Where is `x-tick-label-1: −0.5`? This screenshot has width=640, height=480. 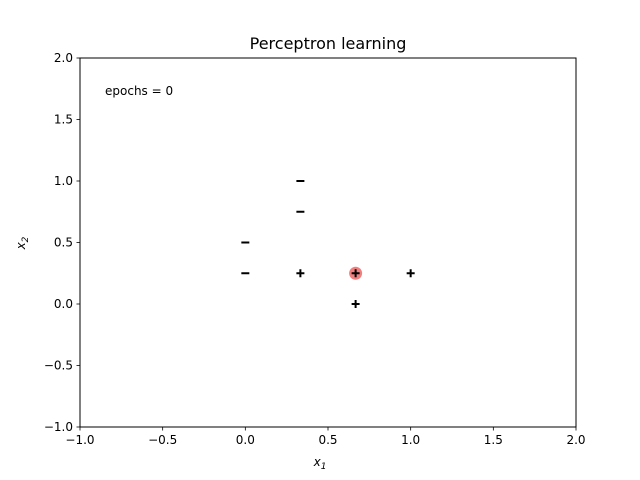
x-tick-label-1: −0.5 is located at coordinates (162, 440).